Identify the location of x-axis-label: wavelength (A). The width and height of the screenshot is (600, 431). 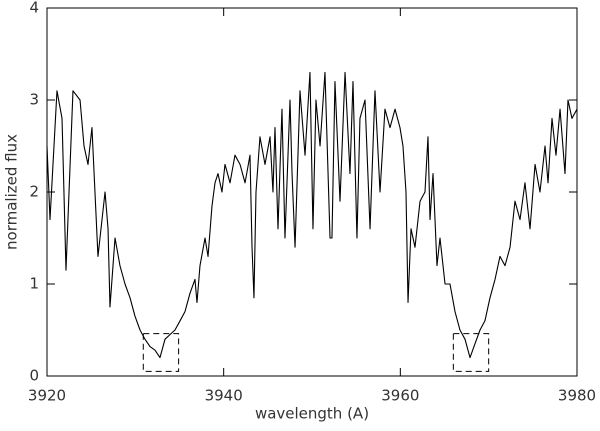
(312, 414).